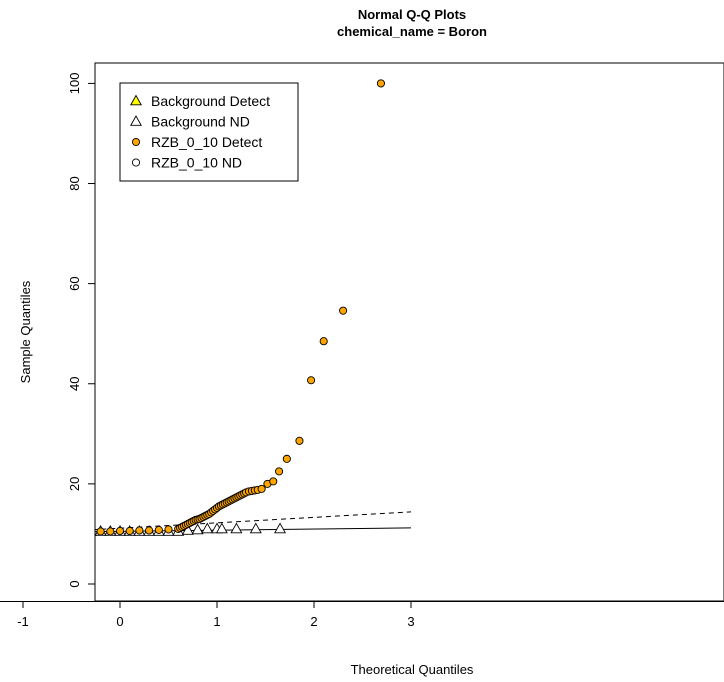 The width and height of the screenshot is (724, 682). I want to click on legend-label-background-nd: Background ND, so click(200, 122).